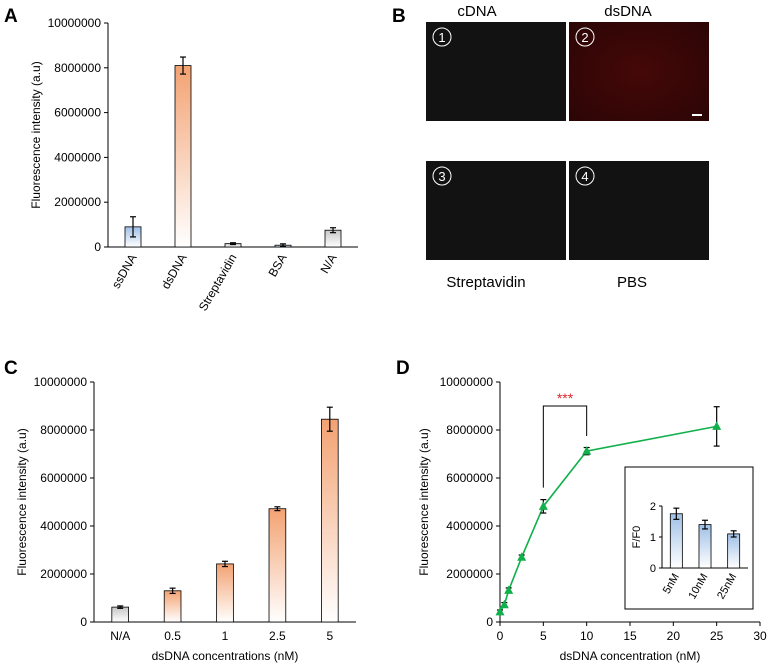  What do you see at coordinates (77, 68) in the screenshot?
I see `panel-a-y-tick-label: 8000000` at bounding box center [77, 68].